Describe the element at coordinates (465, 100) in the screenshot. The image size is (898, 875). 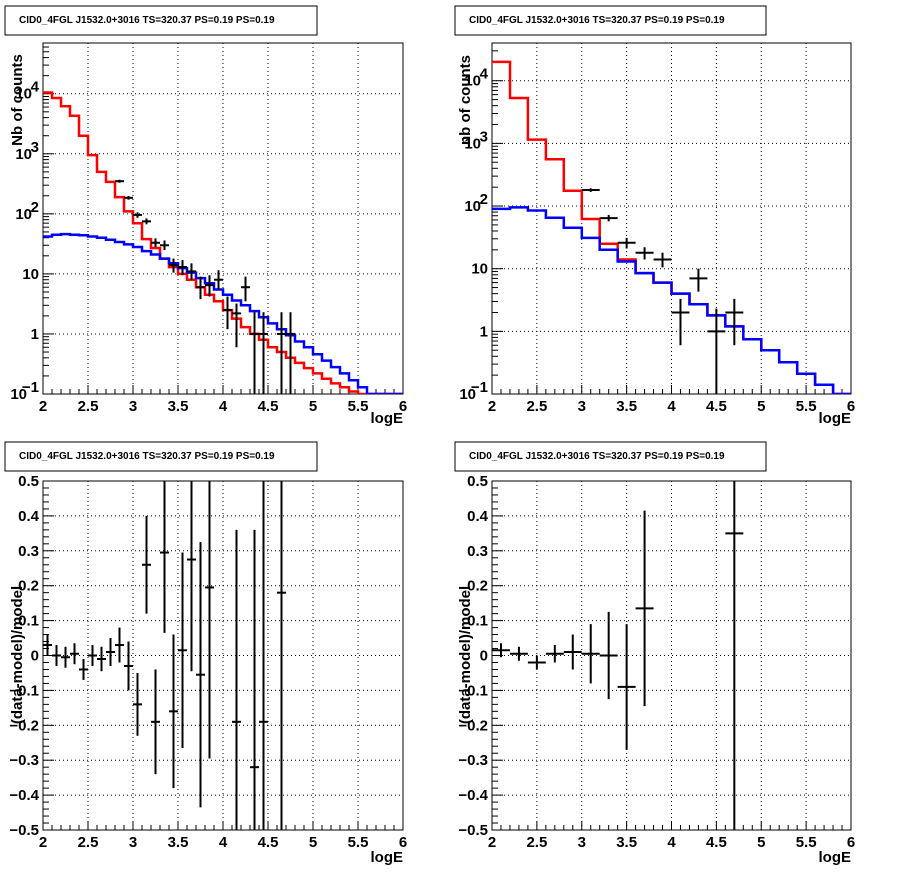
I see `y-axis-label: nb of counts` at that location.